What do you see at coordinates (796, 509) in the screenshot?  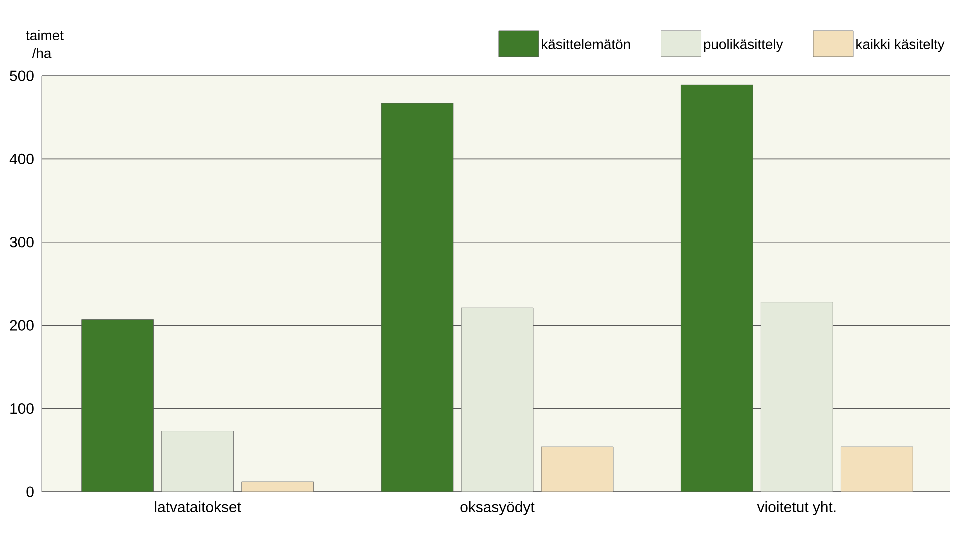 I see `x-tick-label: vioitetut yht.` at bounding box center [796, 509].